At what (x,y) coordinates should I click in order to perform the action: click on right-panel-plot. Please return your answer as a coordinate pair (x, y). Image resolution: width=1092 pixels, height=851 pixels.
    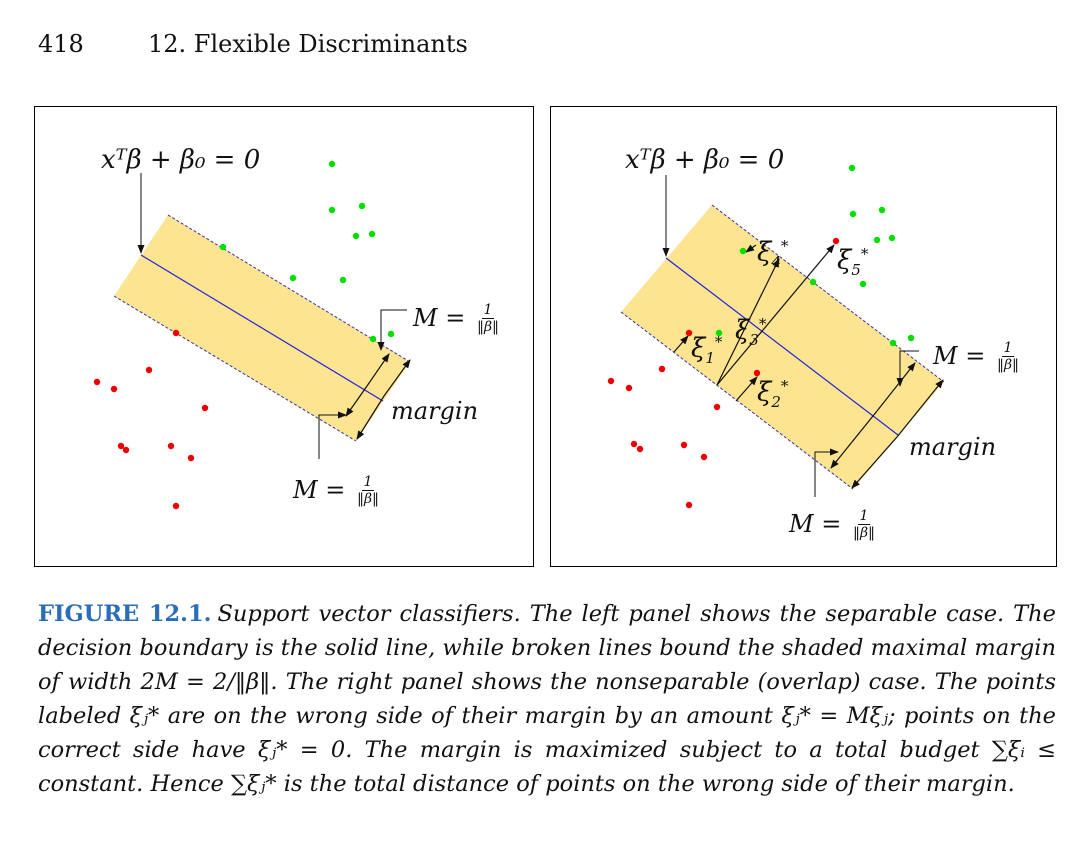
    Looking at the image, I should click on (776, 336).